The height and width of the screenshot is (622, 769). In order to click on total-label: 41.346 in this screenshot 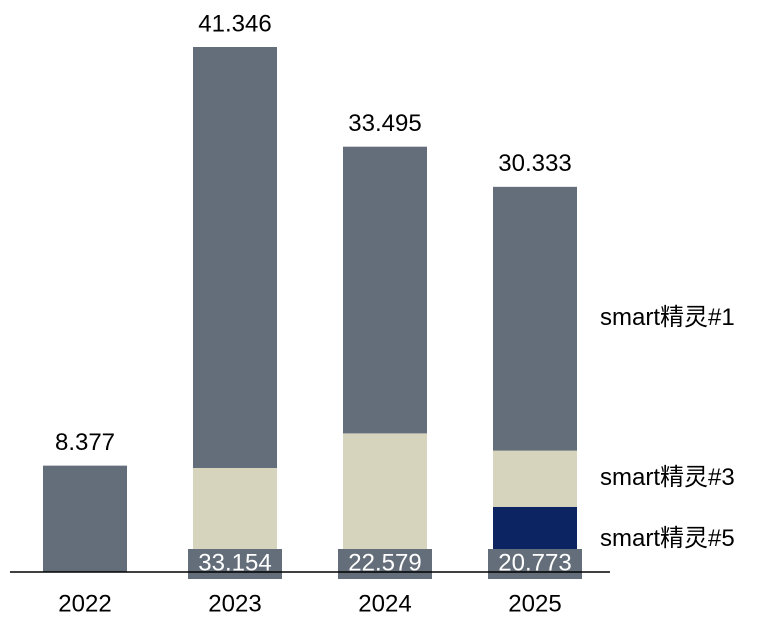, I will do `click(234, 23)`.